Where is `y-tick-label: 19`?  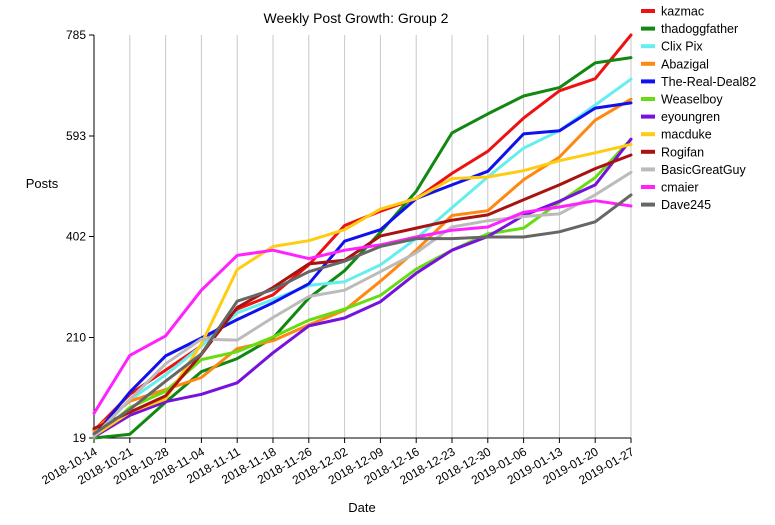
y-tick-label: 19 is located at coordinates (80, 438).